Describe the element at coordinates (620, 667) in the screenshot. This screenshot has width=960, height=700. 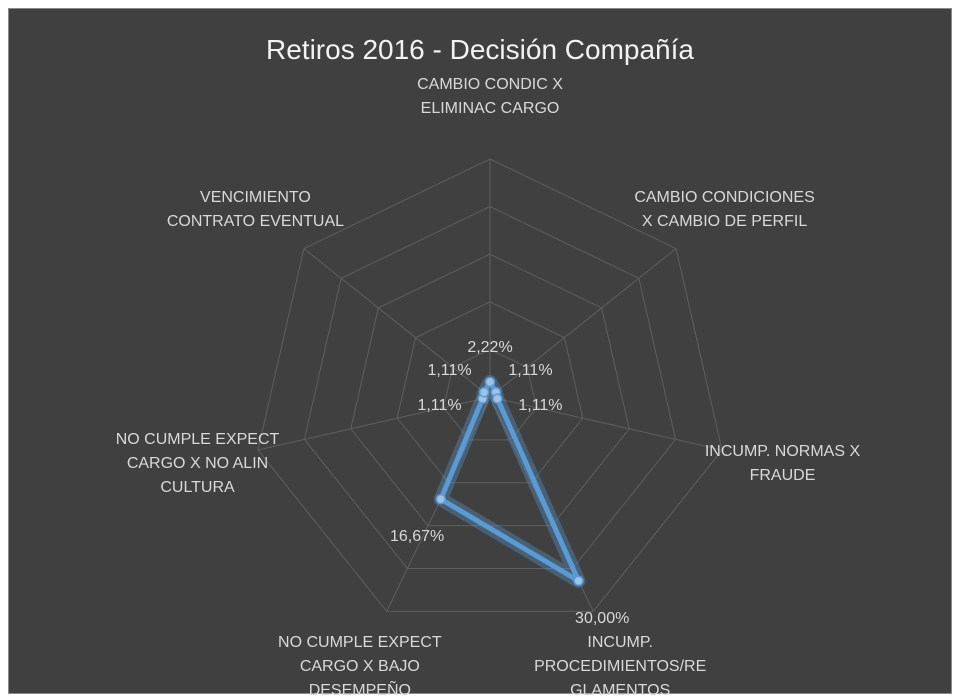
I see `category-label: INCUMP. PROCEDIMIENTOS/RE GLAMENTOS` at that location.